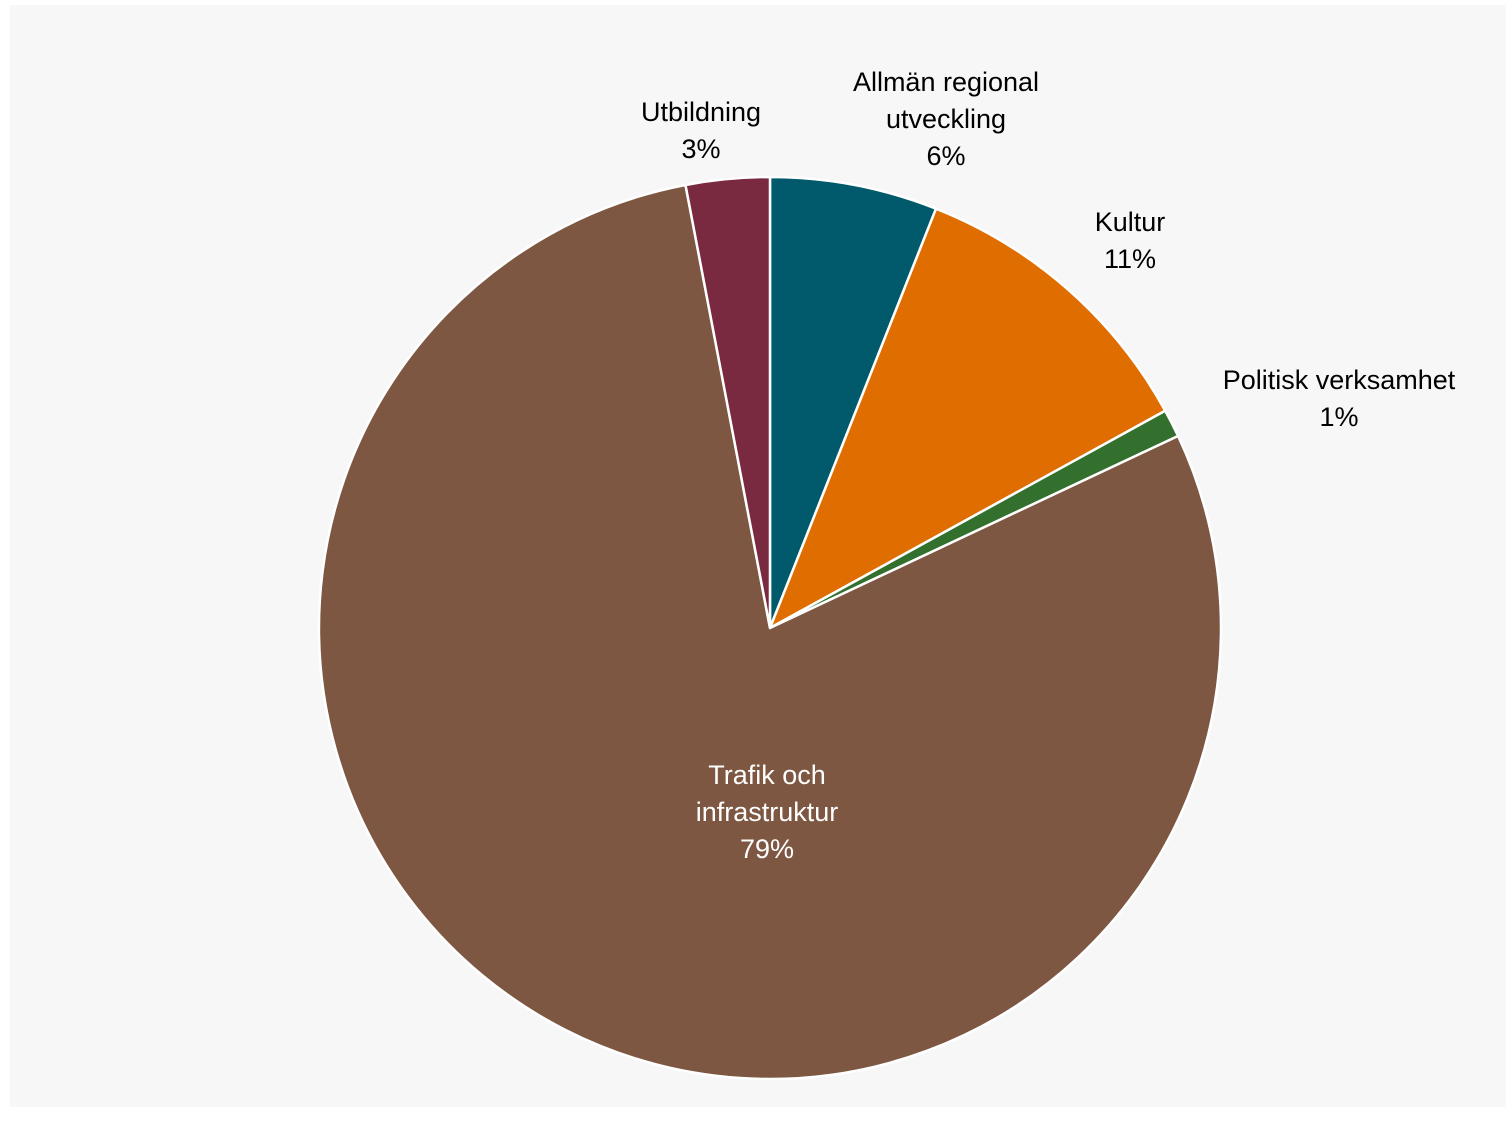 The height and width of the screenshot is (1135, 1506). I want to click on data-label-category: infrastruktur, so click(767, 812).